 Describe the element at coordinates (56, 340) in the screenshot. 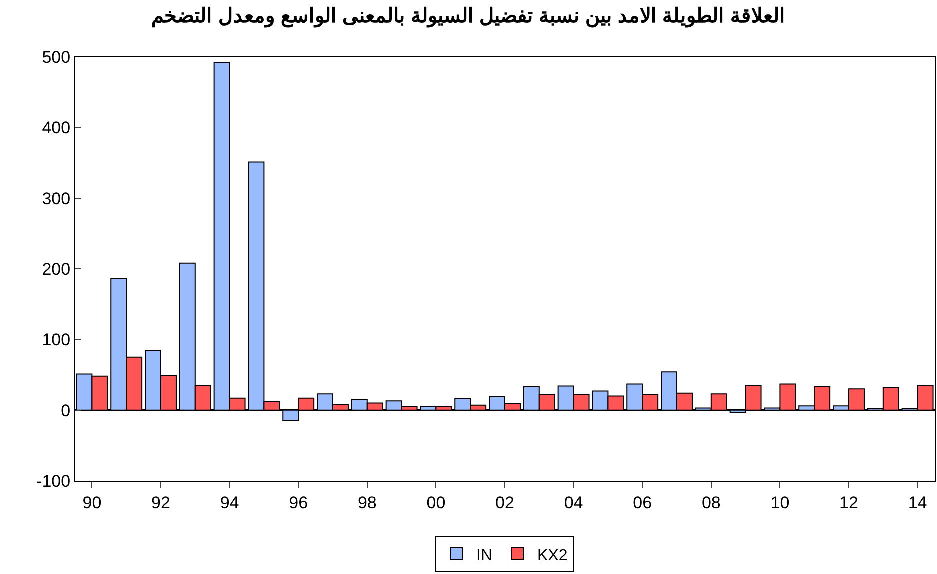

I see `y-tick-label: 100` at that location.